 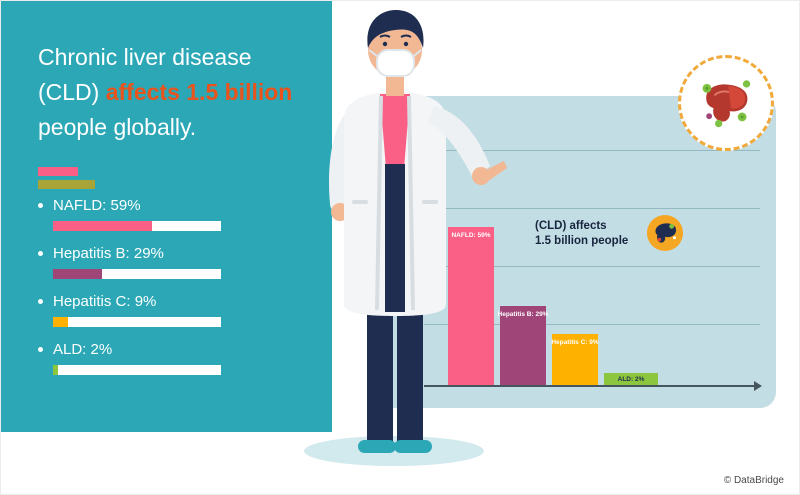 I want to click on annotation-line2: 1.5 billion people, so click(x=582, y=241).